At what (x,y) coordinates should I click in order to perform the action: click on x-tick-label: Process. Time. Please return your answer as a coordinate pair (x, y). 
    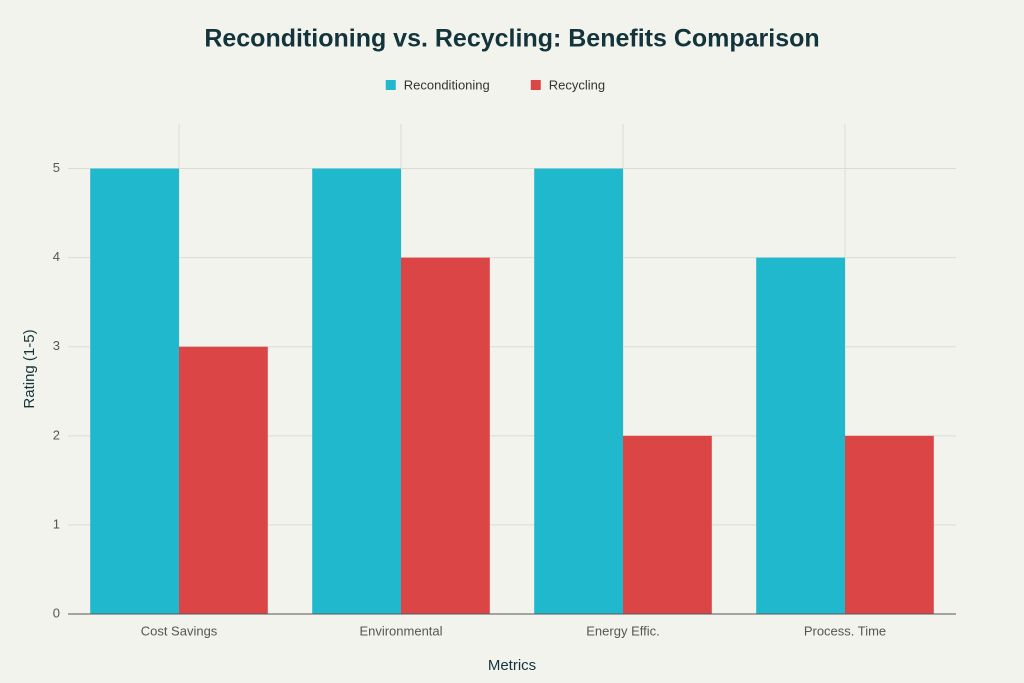
    Looking at the image, I should click on (845, 630).